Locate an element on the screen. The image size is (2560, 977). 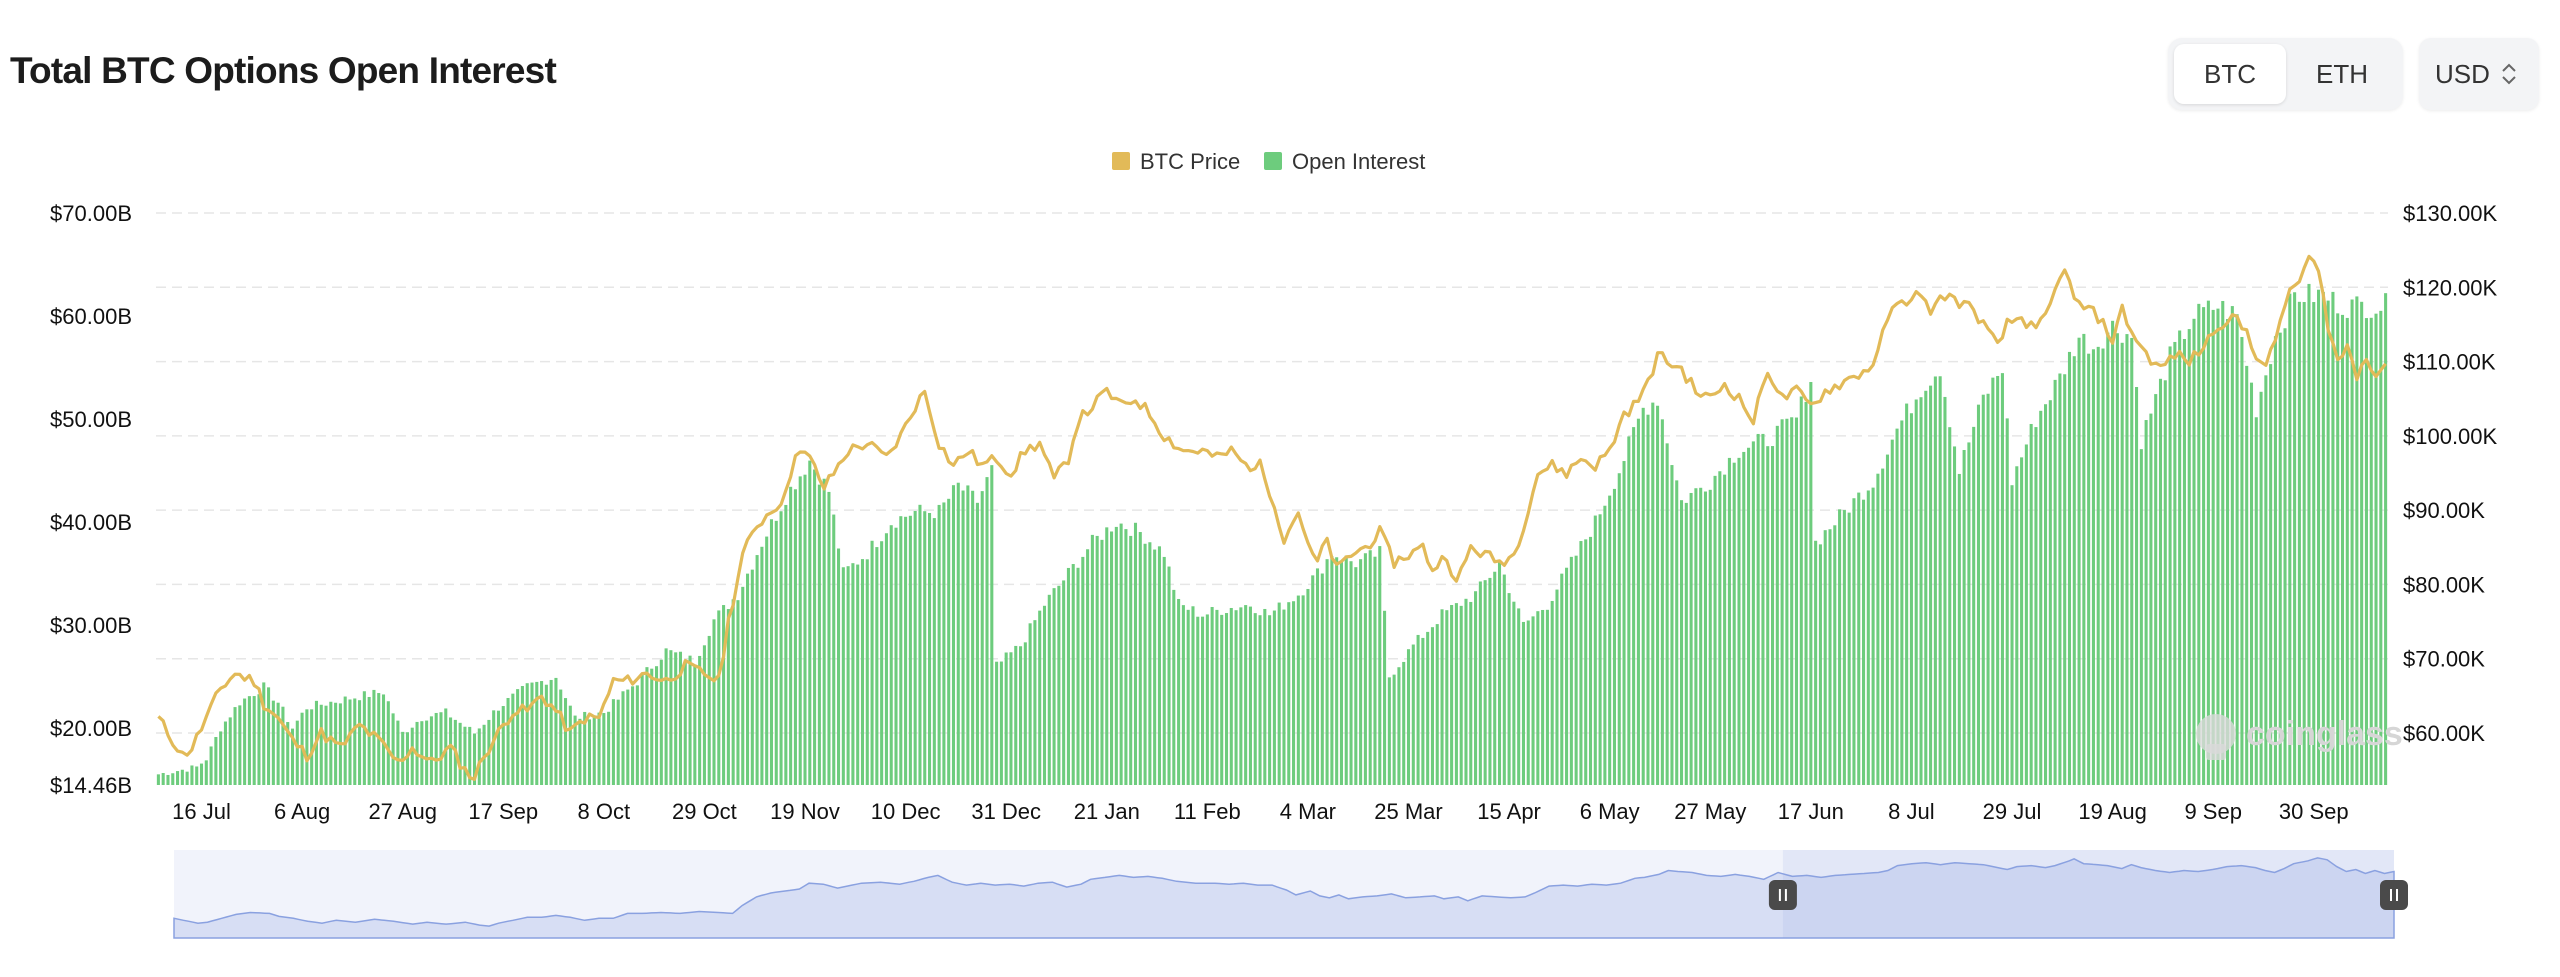
tab-btc: BTC is located at coordinates (2230, 74).